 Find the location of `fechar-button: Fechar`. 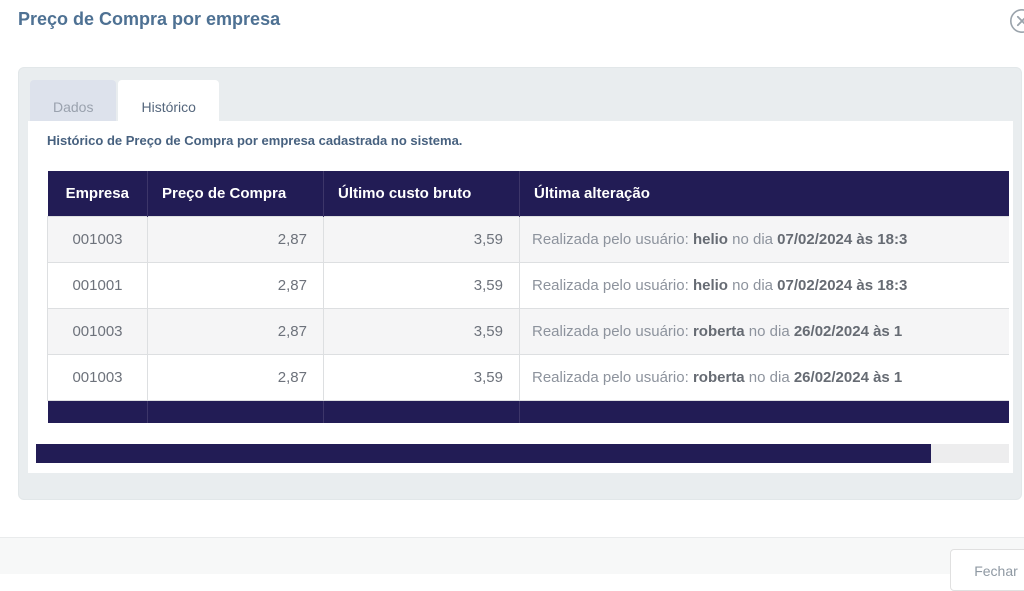

fechar-button: Fechar is located at coordinates (987, 570).